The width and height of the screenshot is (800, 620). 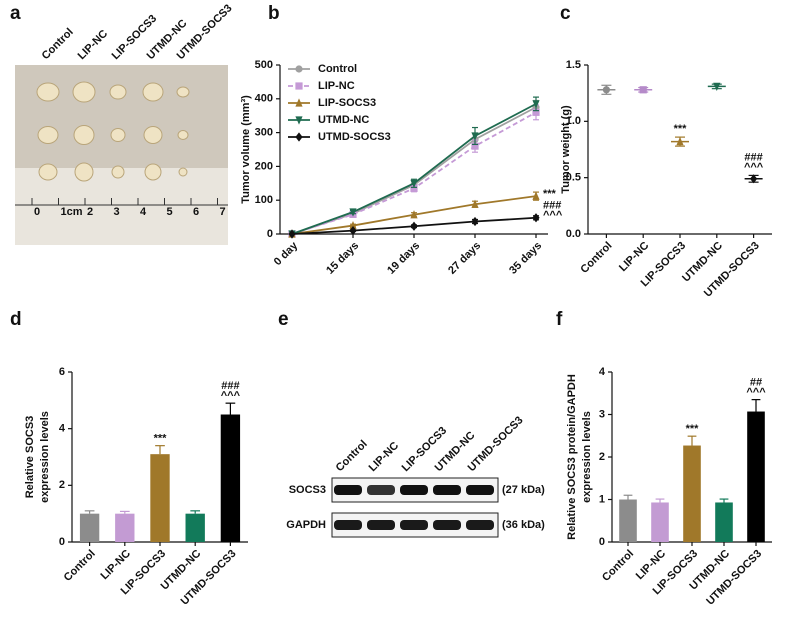 I want to click on ruler-label: 4, so click(x=143, y=212).